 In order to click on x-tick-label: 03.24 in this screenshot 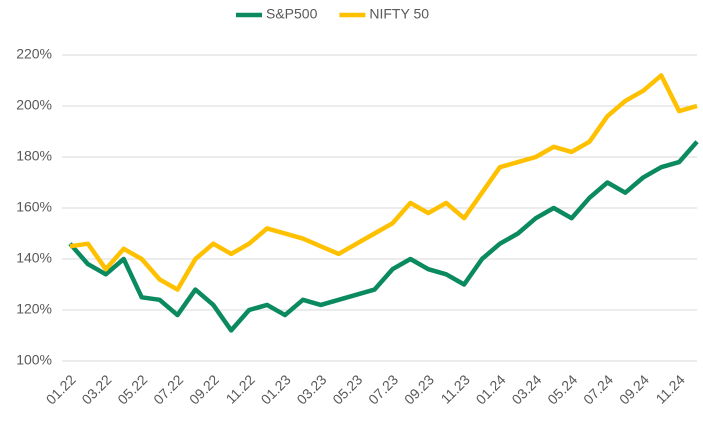, I will do `click(526, 389)`.